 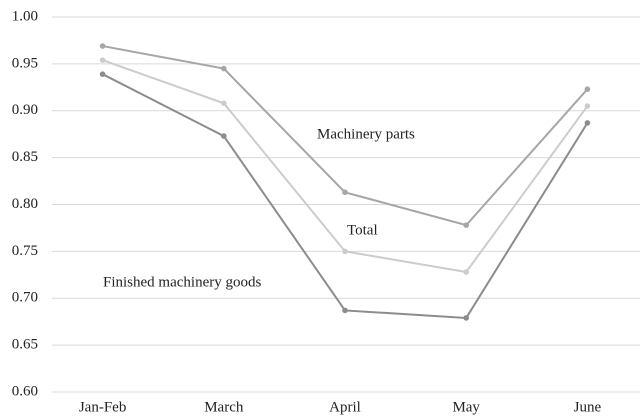 What do you see at coordinates (366, 134) in the screenshot?
I see `series-label: Machinery parts` at bounding box center [366, 134].